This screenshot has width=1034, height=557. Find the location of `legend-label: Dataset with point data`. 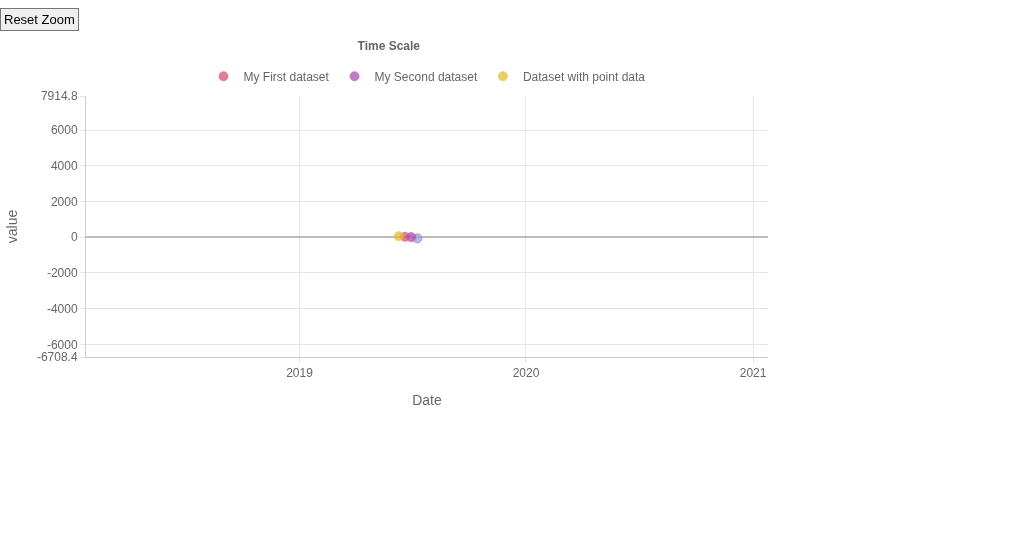

legend-label: Dataset with point data is located at coordinates (584, 76).